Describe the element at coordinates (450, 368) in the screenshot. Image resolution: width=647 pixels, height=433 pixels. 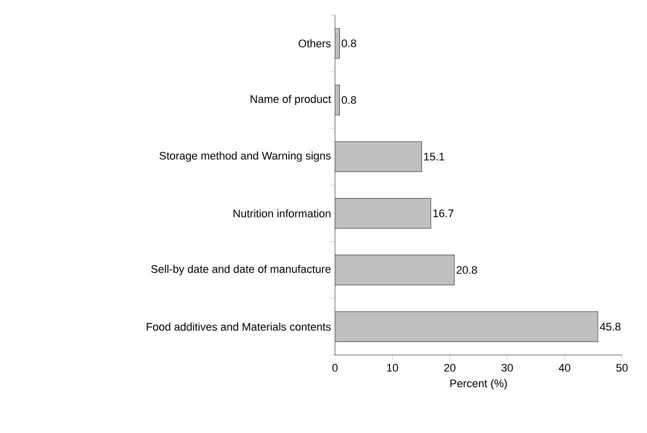
I see `x-tick-label: 20` at that location.